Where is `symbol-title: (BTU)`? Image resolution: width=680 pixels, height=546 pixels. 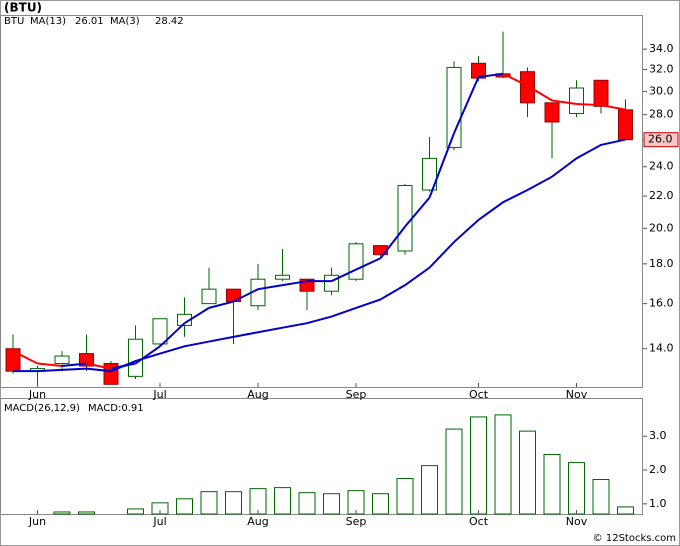 symbol-title: (BTU) is located at coordinates (23, 8).